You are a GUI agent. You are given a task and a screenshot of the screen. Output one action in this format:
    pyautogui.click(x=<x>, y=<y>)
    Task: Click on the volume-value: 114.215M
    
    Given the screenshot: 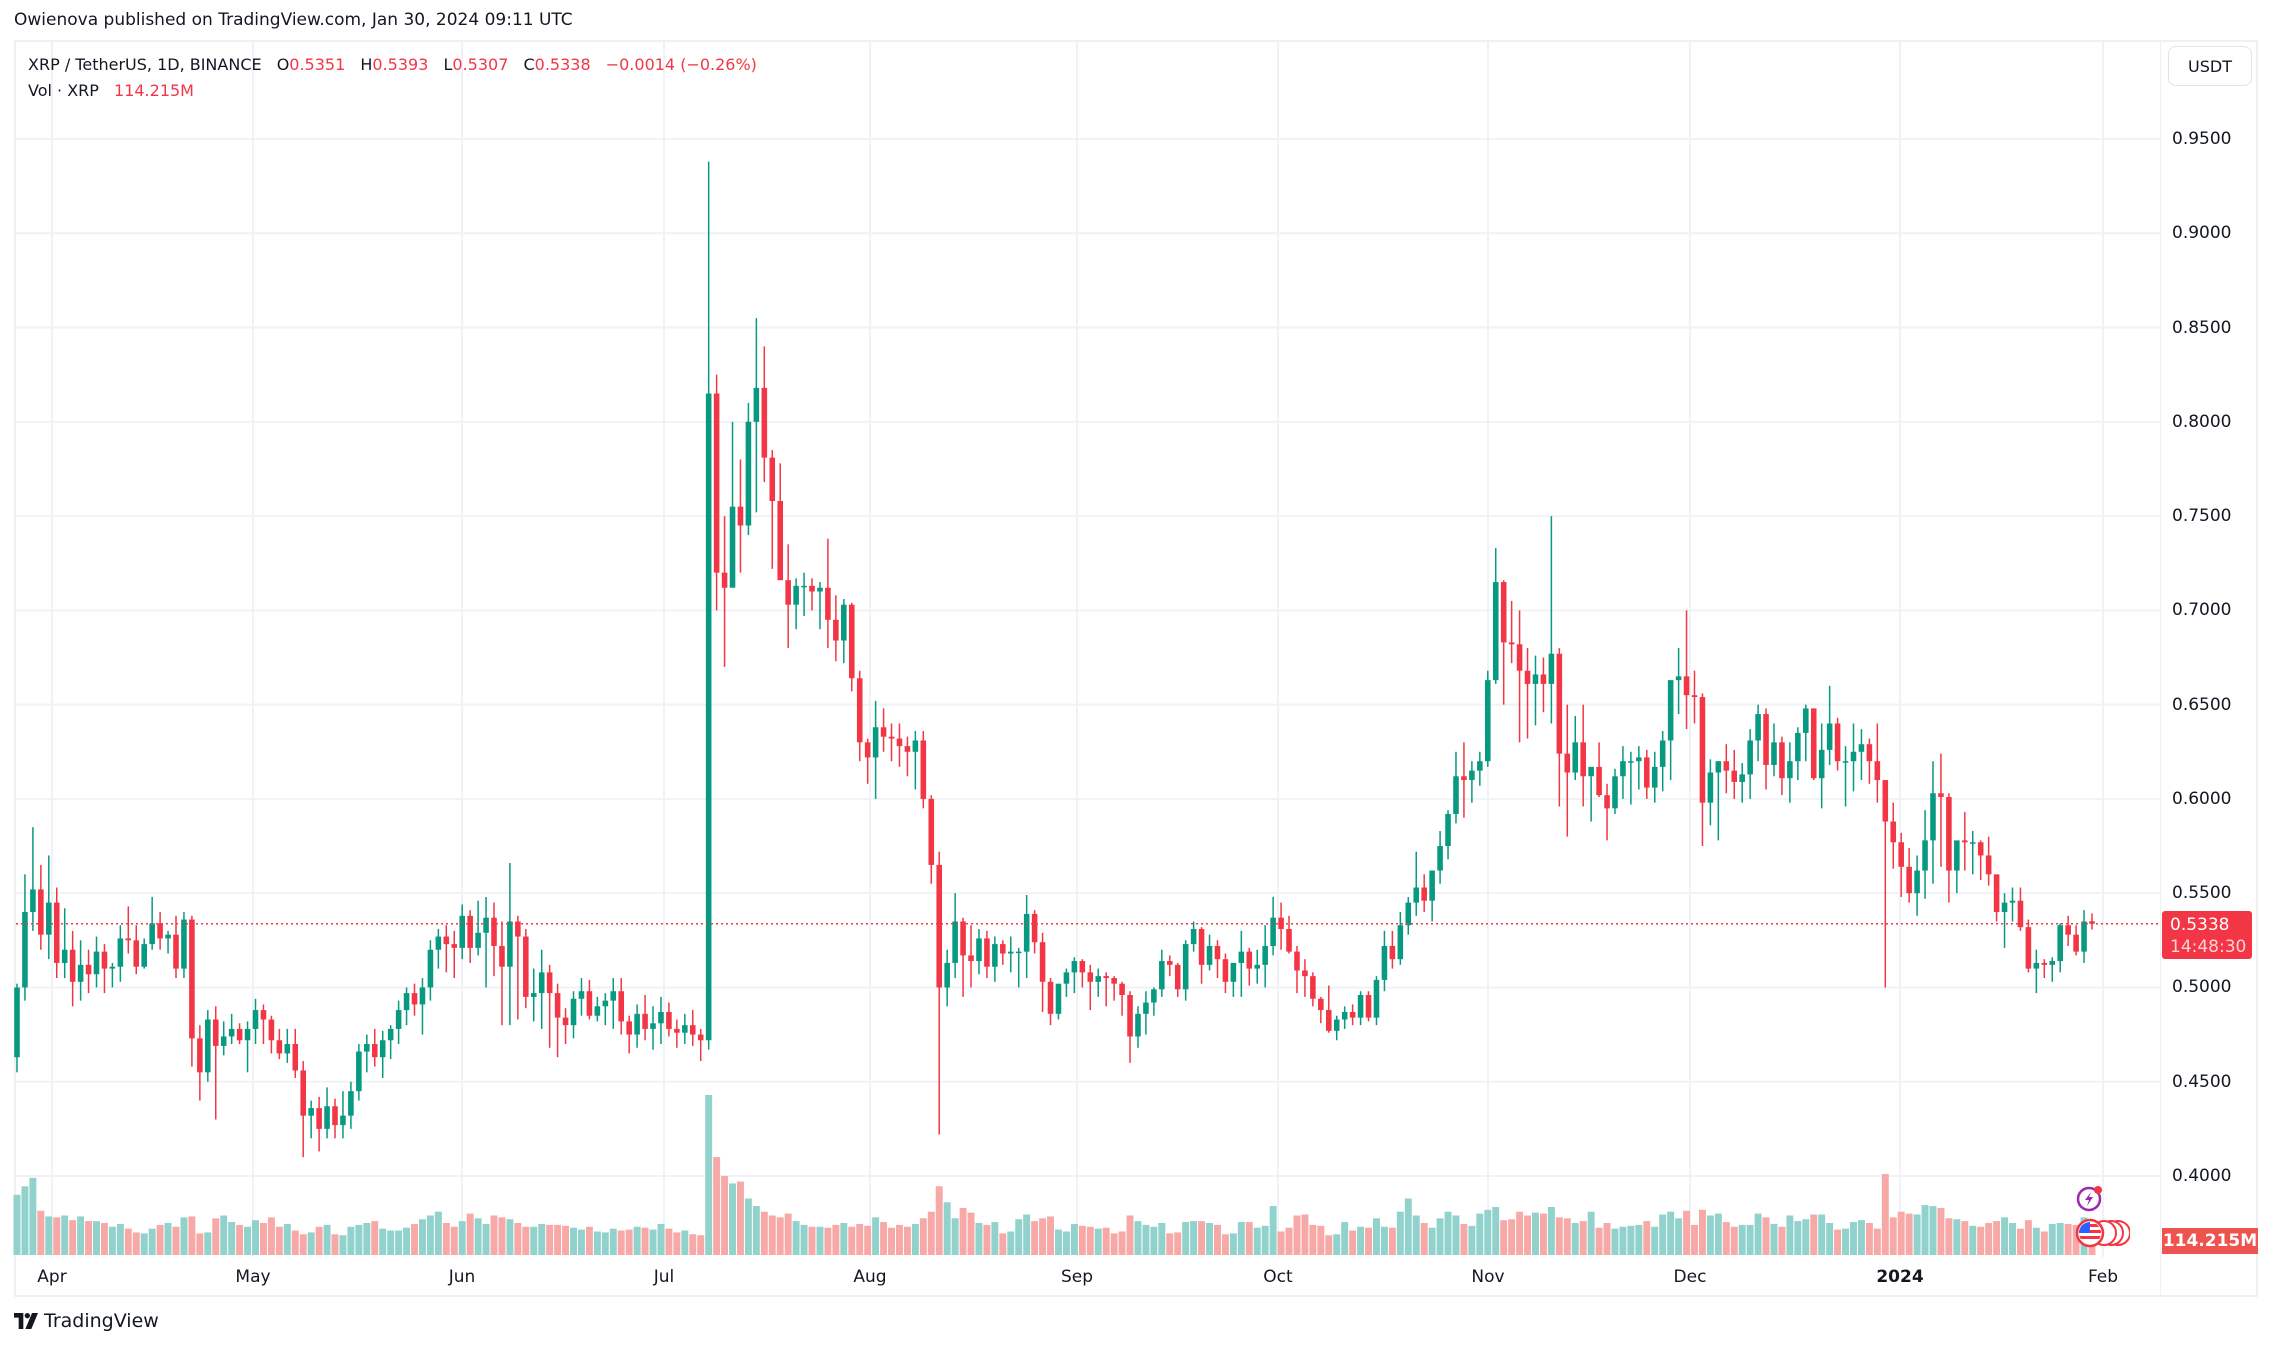 What is the action you would take?
    pyautogui.click(x=154, y=90)
    